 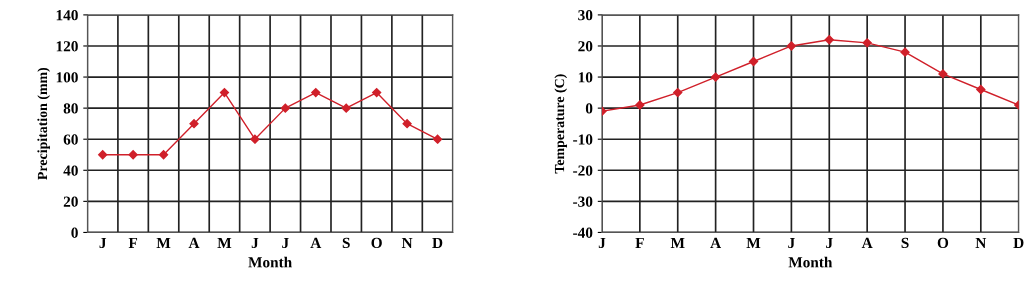 I want to click on y-axis-title: Temperature (C), so click(x=561, y=124).